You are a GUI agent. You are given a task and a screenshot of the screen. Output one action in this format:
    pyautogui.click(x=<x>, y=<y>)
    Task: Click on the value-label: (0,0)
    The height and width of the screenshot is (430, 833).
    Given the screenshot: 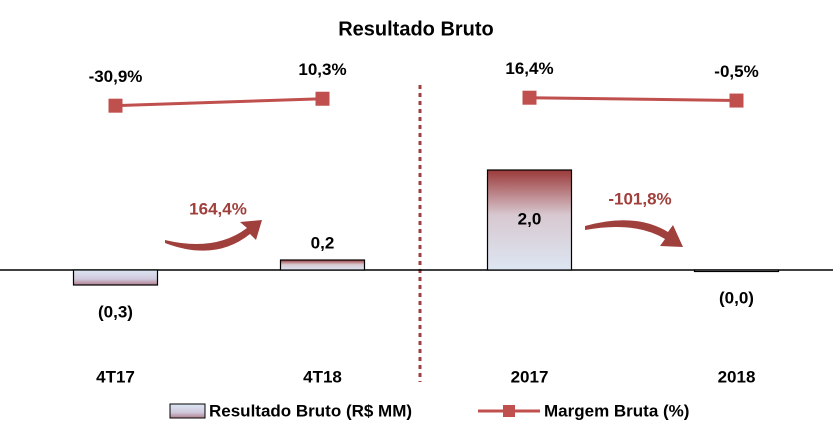 What is the action you would take?
    pyautogui.click(x=736, y=297)
    